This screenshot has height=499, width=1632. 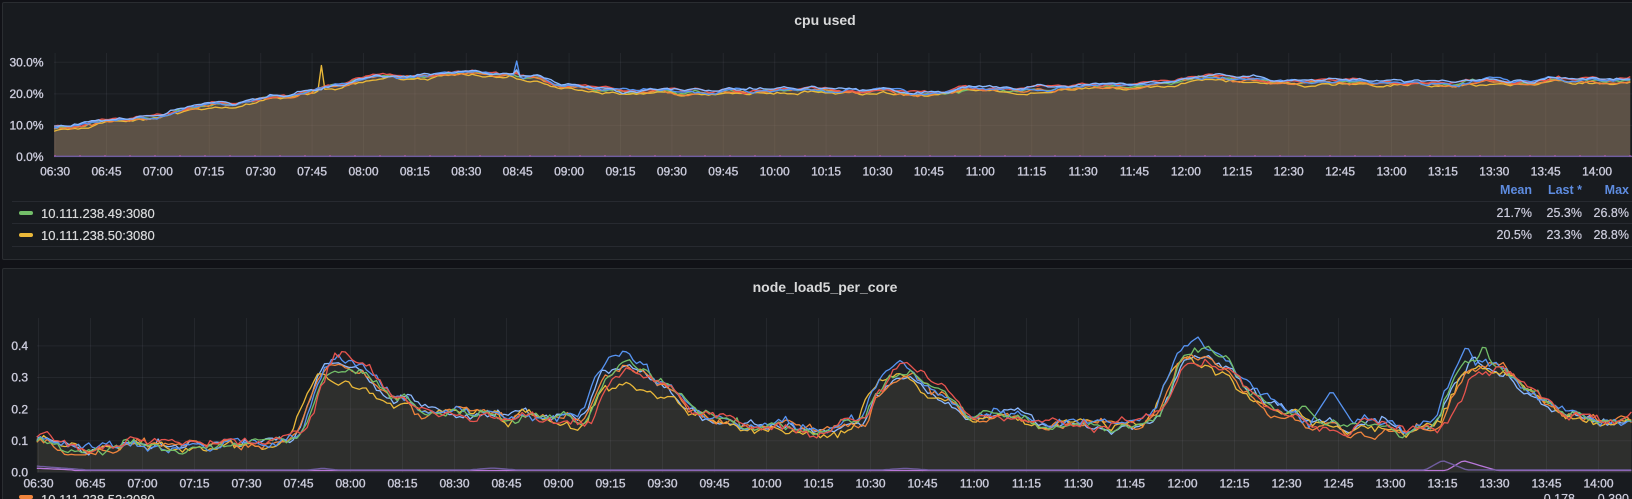 I want to click on svg-text: 20.0%, so click(x=26, y=94).